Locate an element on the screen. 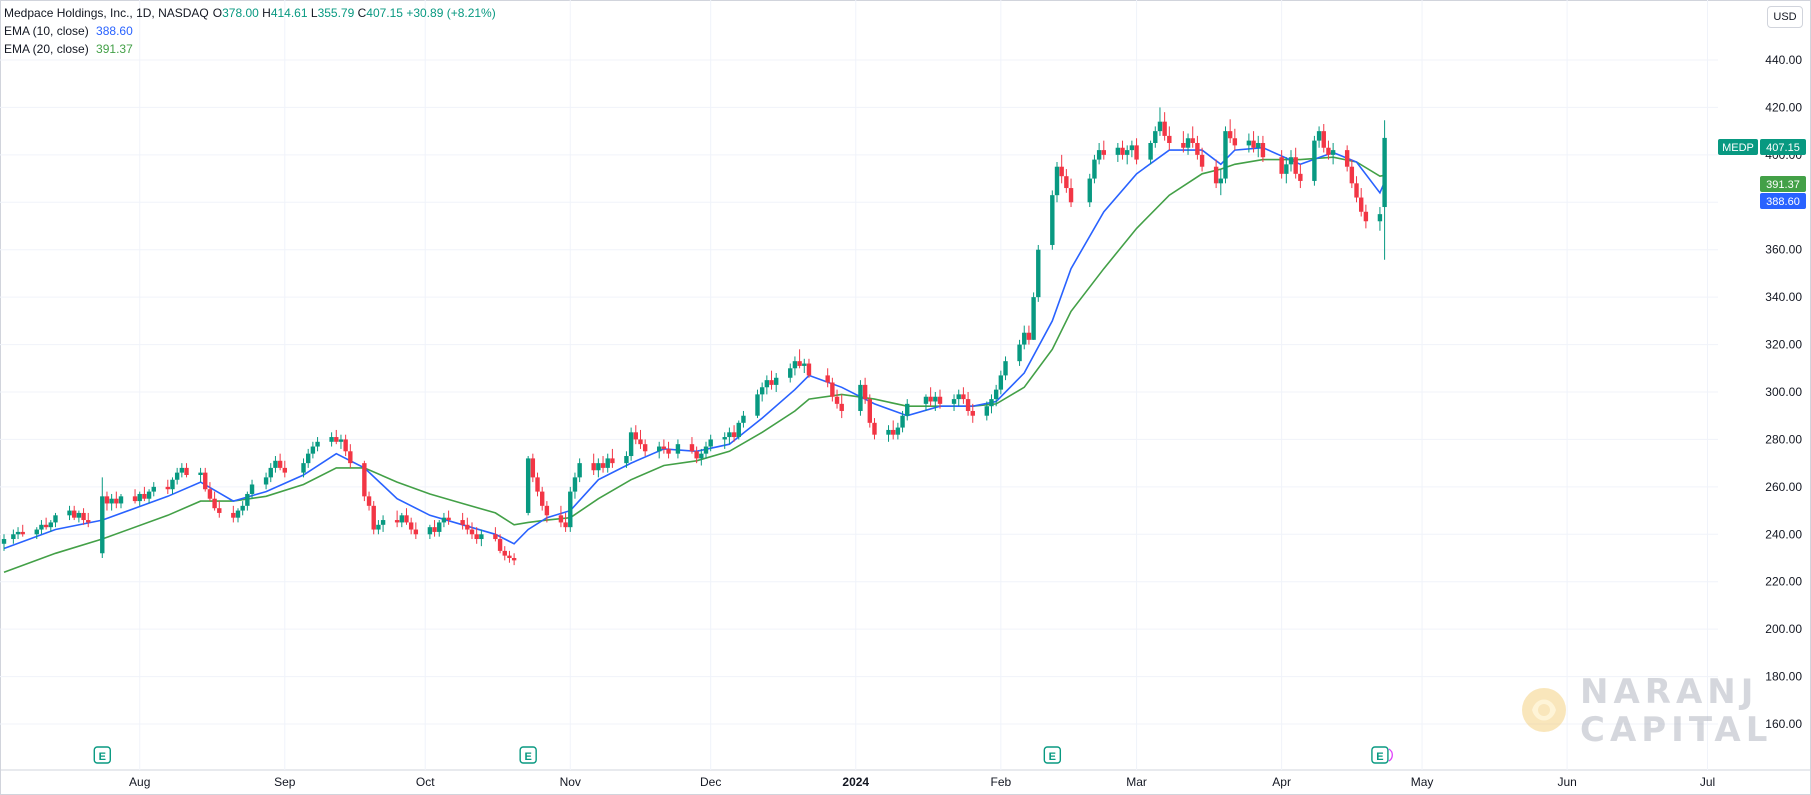  ema10-row: EMA (10, close) 388.60 is located at coordinates (250, 31).